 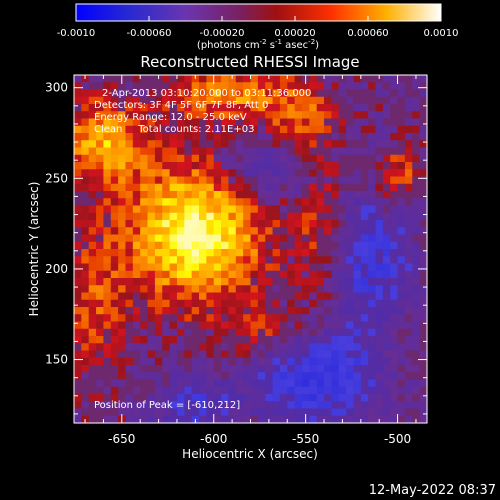 What do you see at coordinates (305, 439) in the screenshot?
I see `x-tick-label: -550` at bounding box center [305, 439].